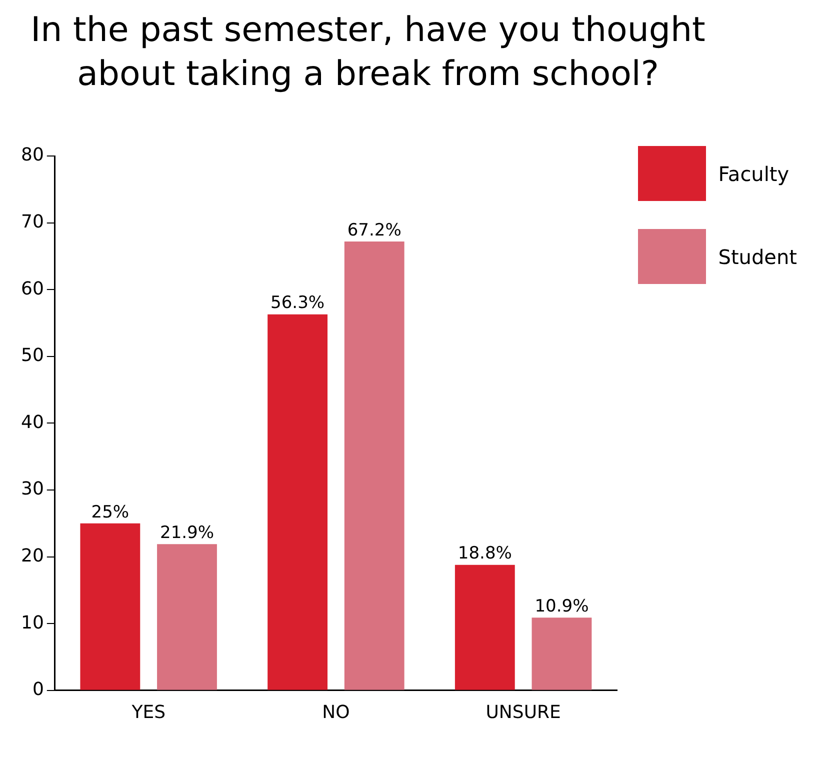  What do you see at coordinates (32, 623) in the screenshot?
I see `y-tick-label: 10` at bounding box center [32, 623].